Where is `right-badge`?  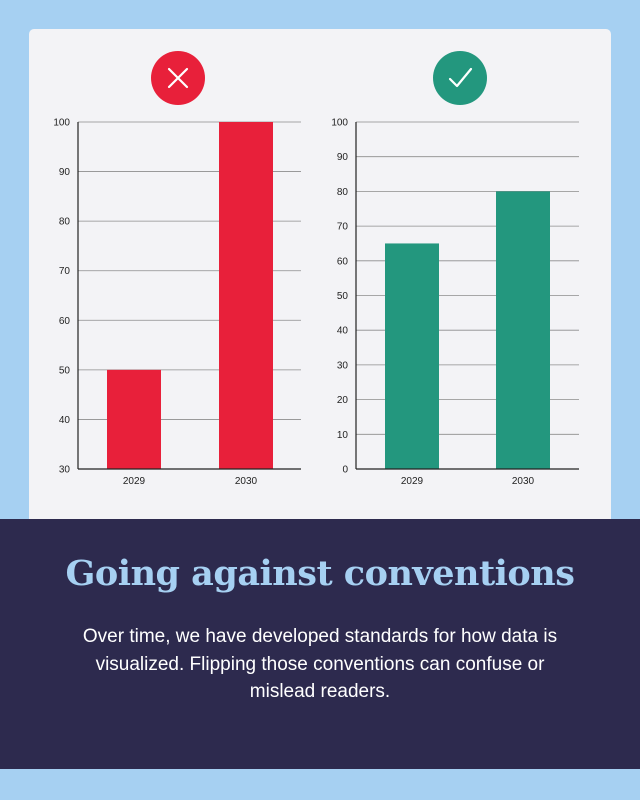
right-badge is located at coordinates (460, 78).